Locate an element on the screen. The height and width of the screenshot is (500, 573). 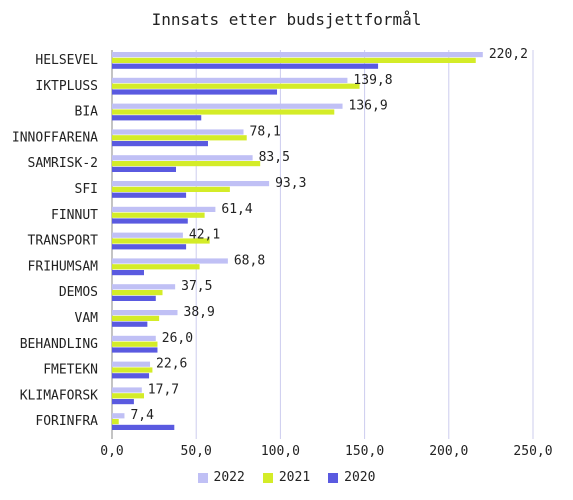
legend-swatch-2020 is located at coordinates (333, 477).